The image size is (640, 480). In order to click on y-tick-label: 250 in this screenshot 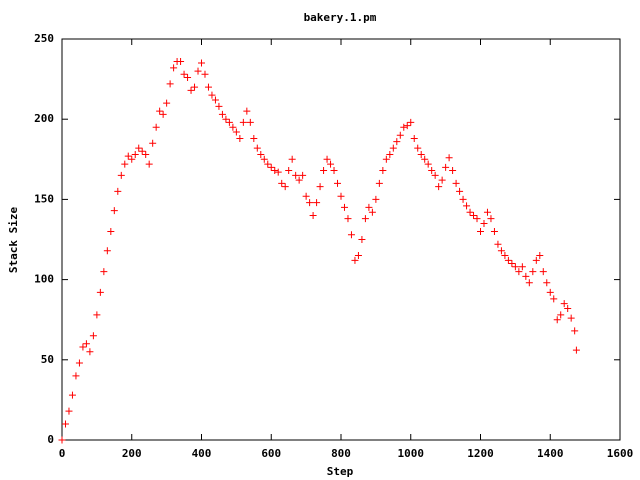, I will do `click(44, 38)`.